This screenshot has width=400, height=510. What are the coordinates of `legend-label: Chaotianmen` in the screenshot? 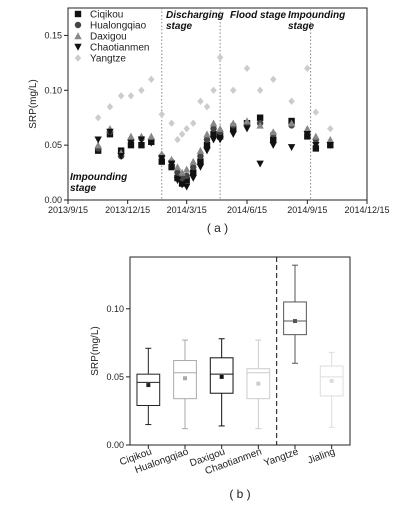 It's located at (119, 48).